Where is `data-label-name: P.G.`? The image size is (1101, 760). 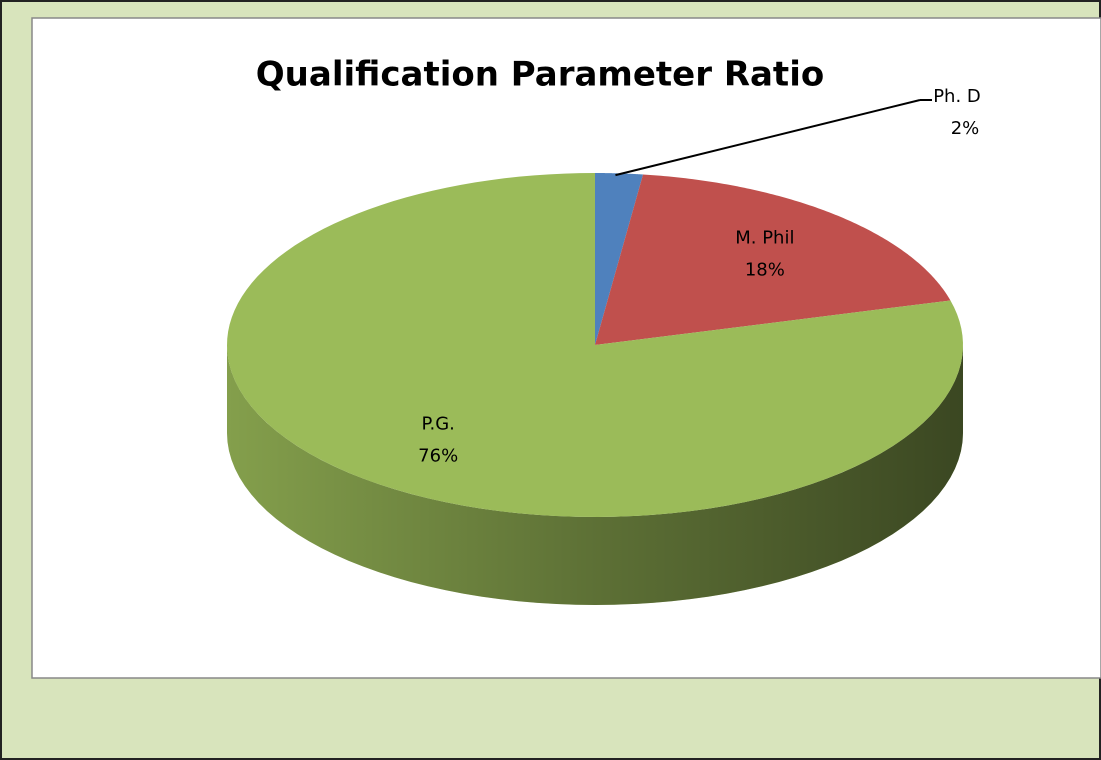 data-label-name: P.G. is located at coordinates (437, 424).